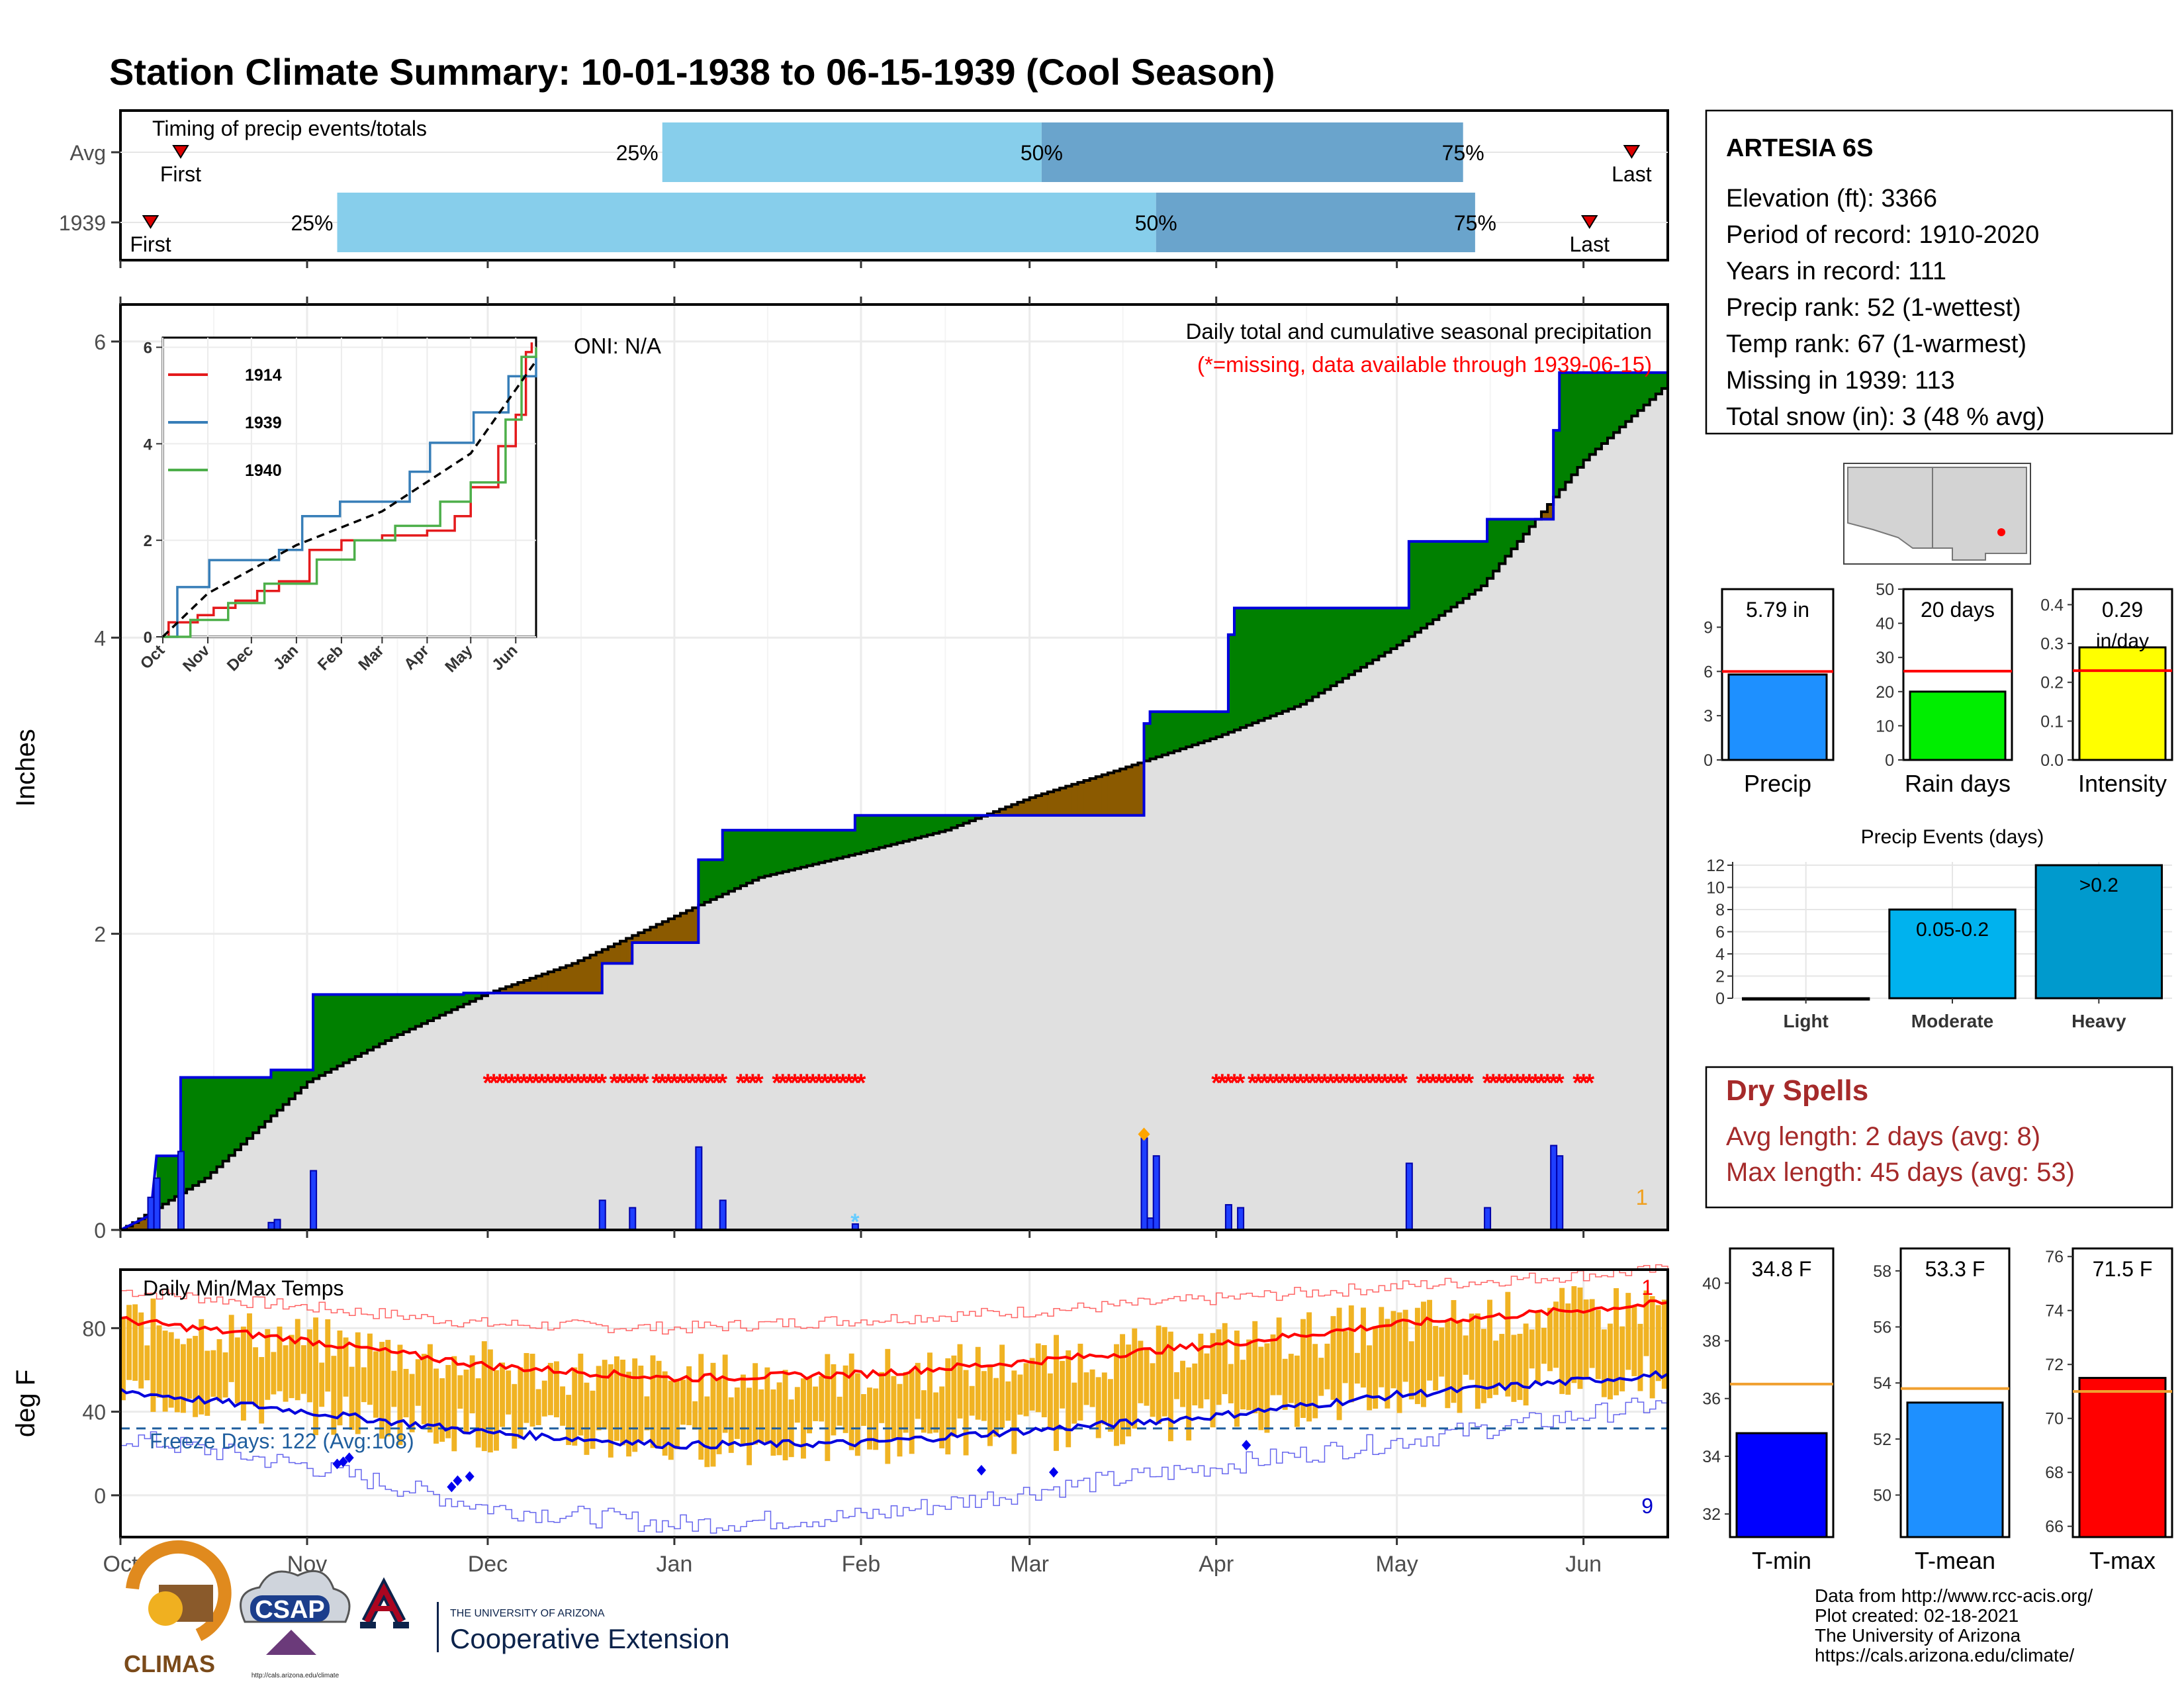  Describe the element at coordinates (349, 1458) in the screenshot. I see `record-low-marker` at that location.